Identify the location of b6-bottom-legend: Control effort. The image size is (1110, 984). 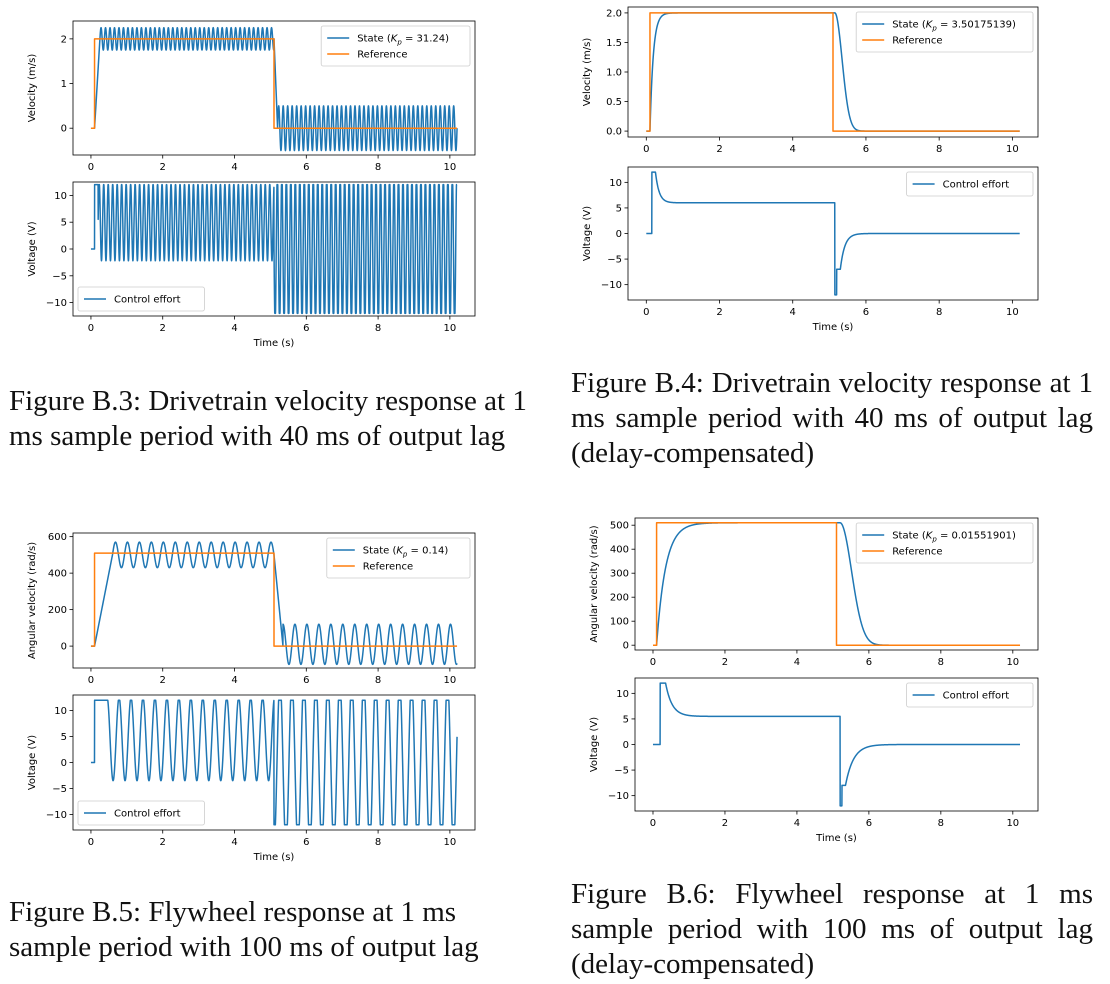
(970, 695).